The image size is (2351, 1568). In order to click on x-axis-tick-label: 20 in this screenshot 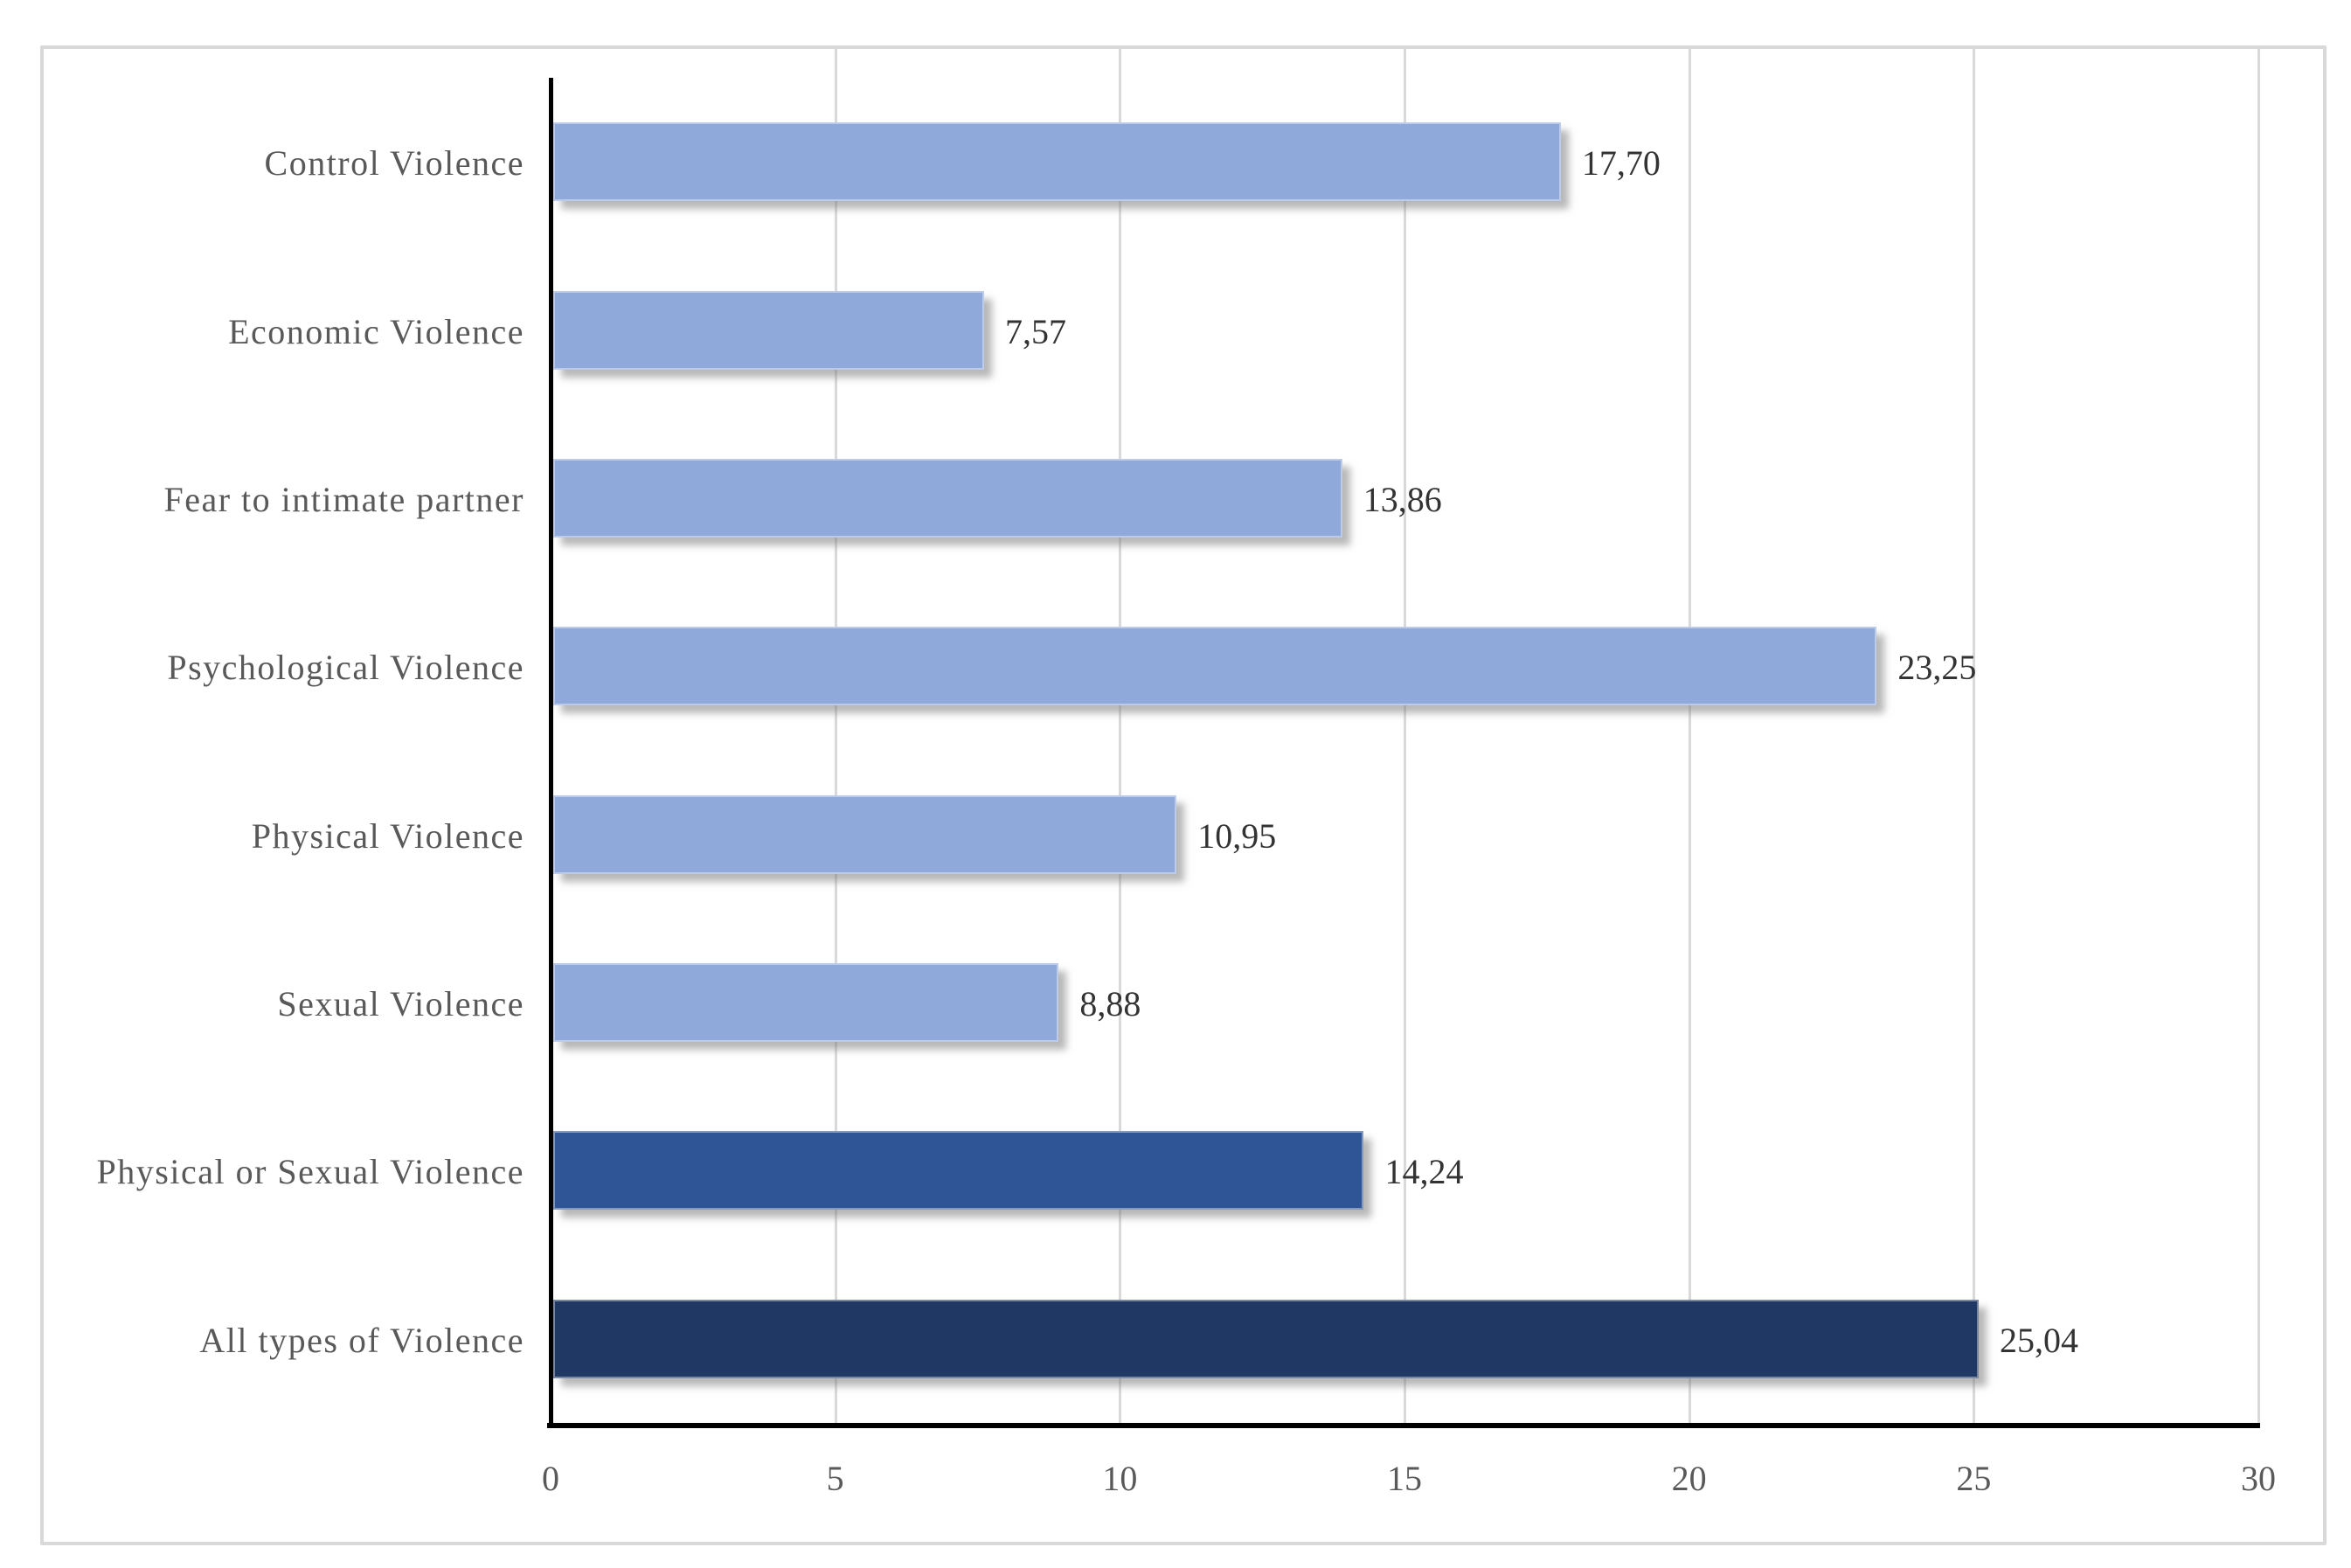, I will do `click(1689, 1479)`.